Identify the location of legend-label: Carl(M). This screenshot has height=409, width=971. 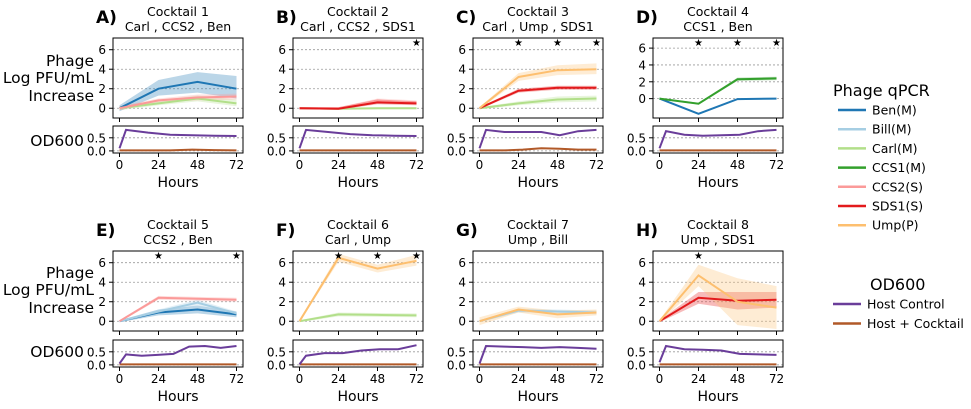
(895, 148).